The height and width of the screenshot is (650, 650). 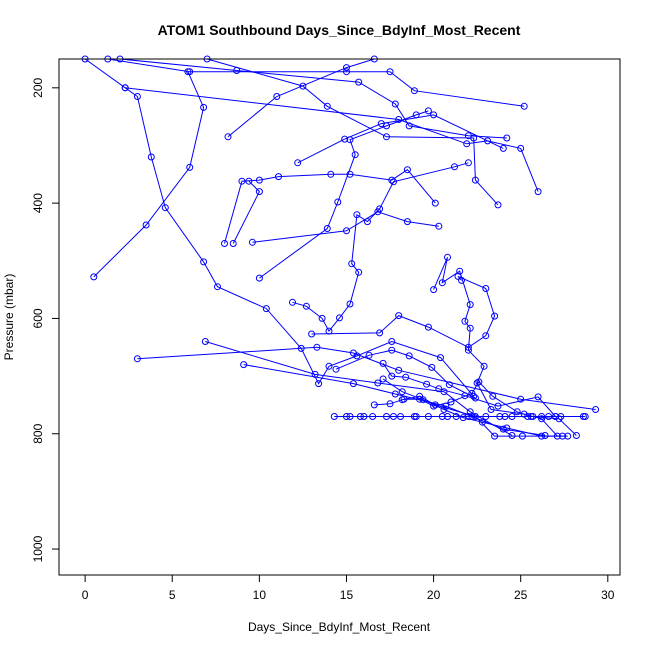 What do you see at coordinates (38, 548) in the screenshot?
I see `y-tick-label: 1000` at bounding box center [38, 548].